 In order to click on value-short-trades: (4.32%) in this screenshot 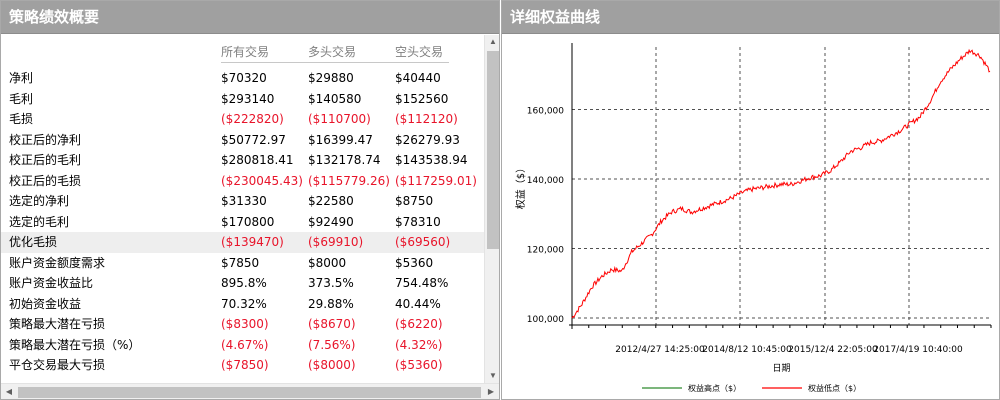, I will do `click(419, 344)`.